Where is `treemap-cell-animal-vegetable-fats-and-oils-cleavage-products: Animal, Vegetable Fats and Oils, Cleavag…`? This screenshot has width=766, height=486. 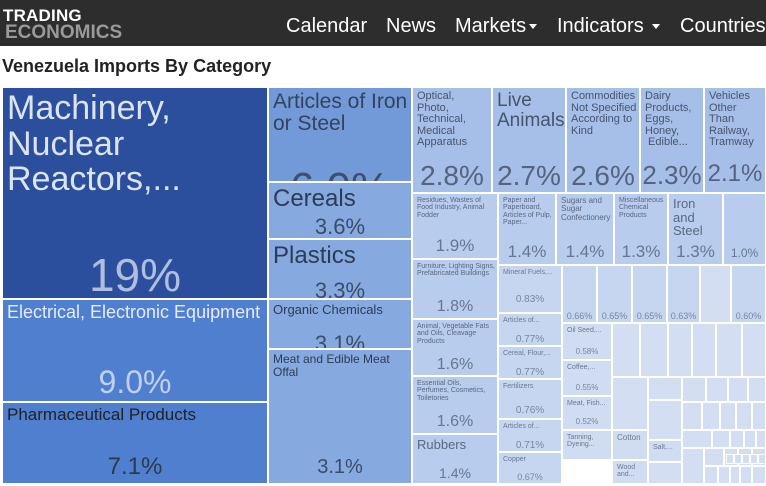 treemap-cell-animal-vegetable-fats-and-oils-cleavage-products: Animal, Vegetable Fats and Oils, Cleavag… is located at coordinates (455, 347).